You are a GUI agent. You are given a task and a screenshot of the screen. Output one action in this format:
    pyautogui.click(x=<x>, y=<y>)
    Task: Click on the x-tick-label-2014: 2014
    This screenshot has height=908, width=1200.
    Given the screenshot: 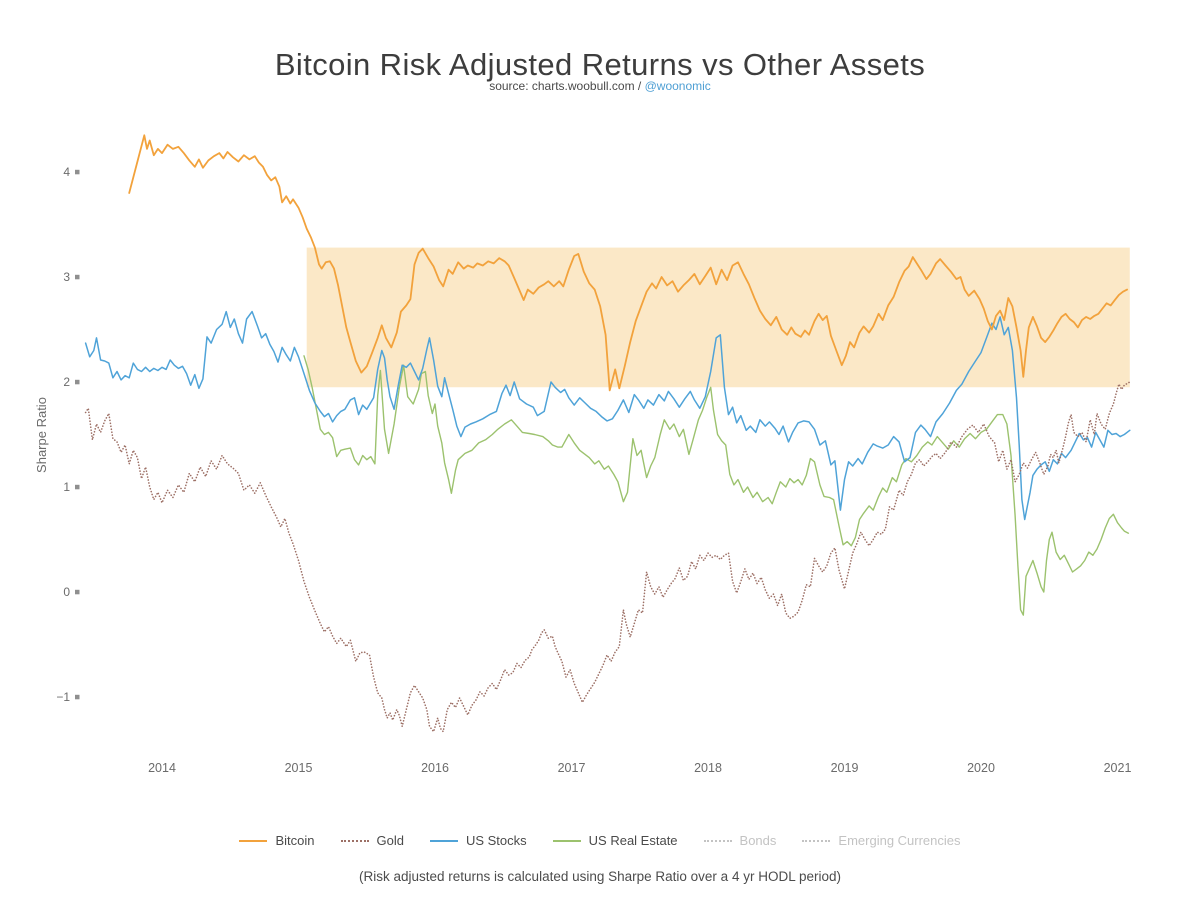 What is the action you would take?
    pyautogui.click(x=162, y=768)
    